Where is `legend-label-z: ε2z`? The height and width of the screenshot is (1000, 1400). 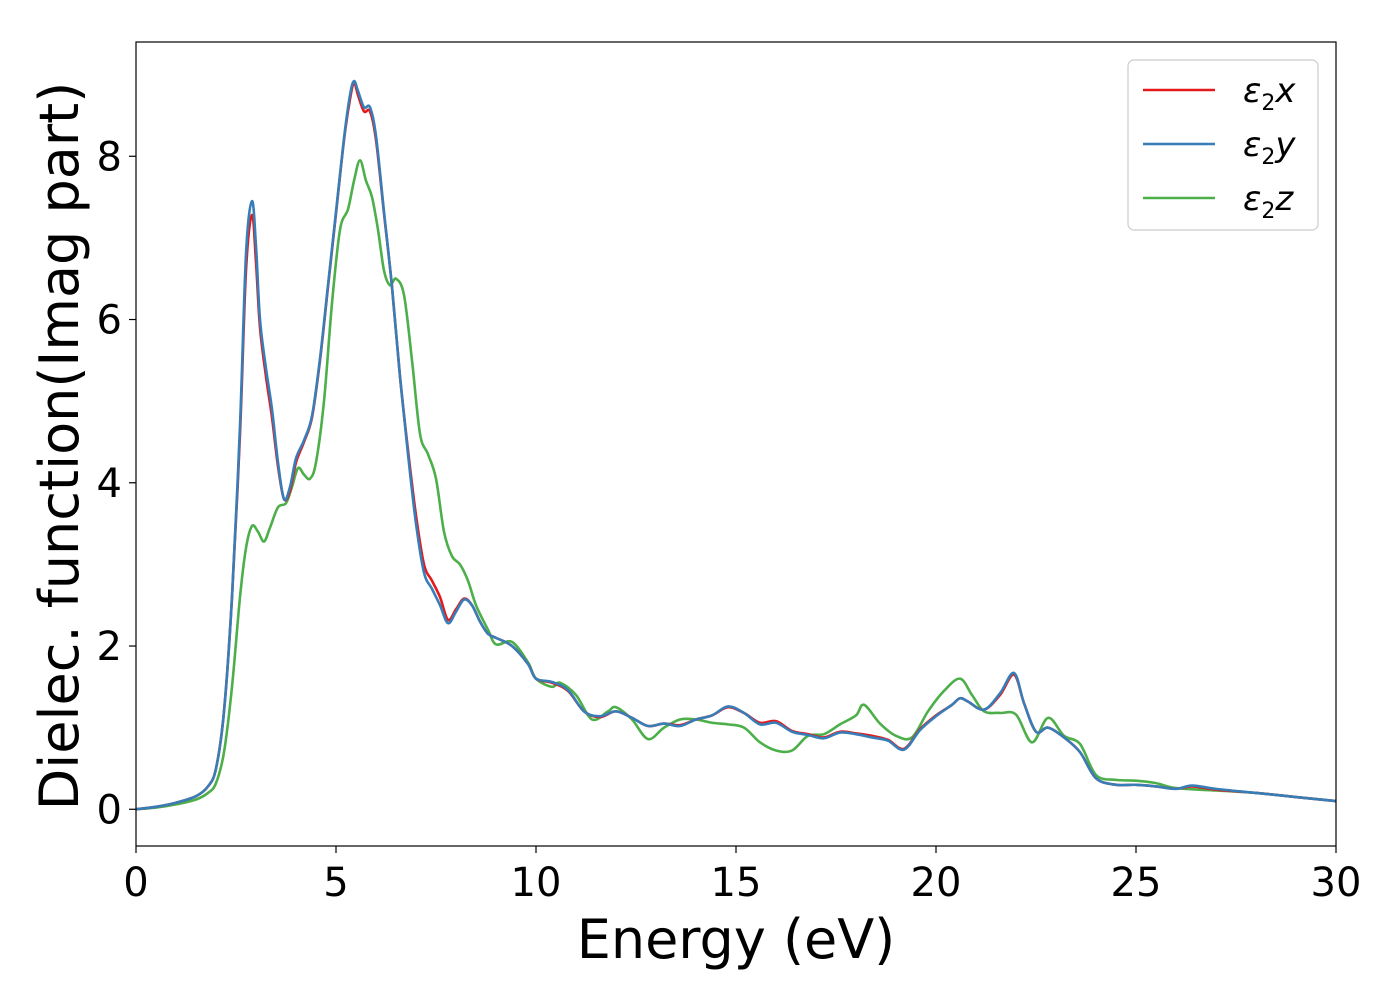 legend-label-z: ε2z is located at coordinates (1268, 201).